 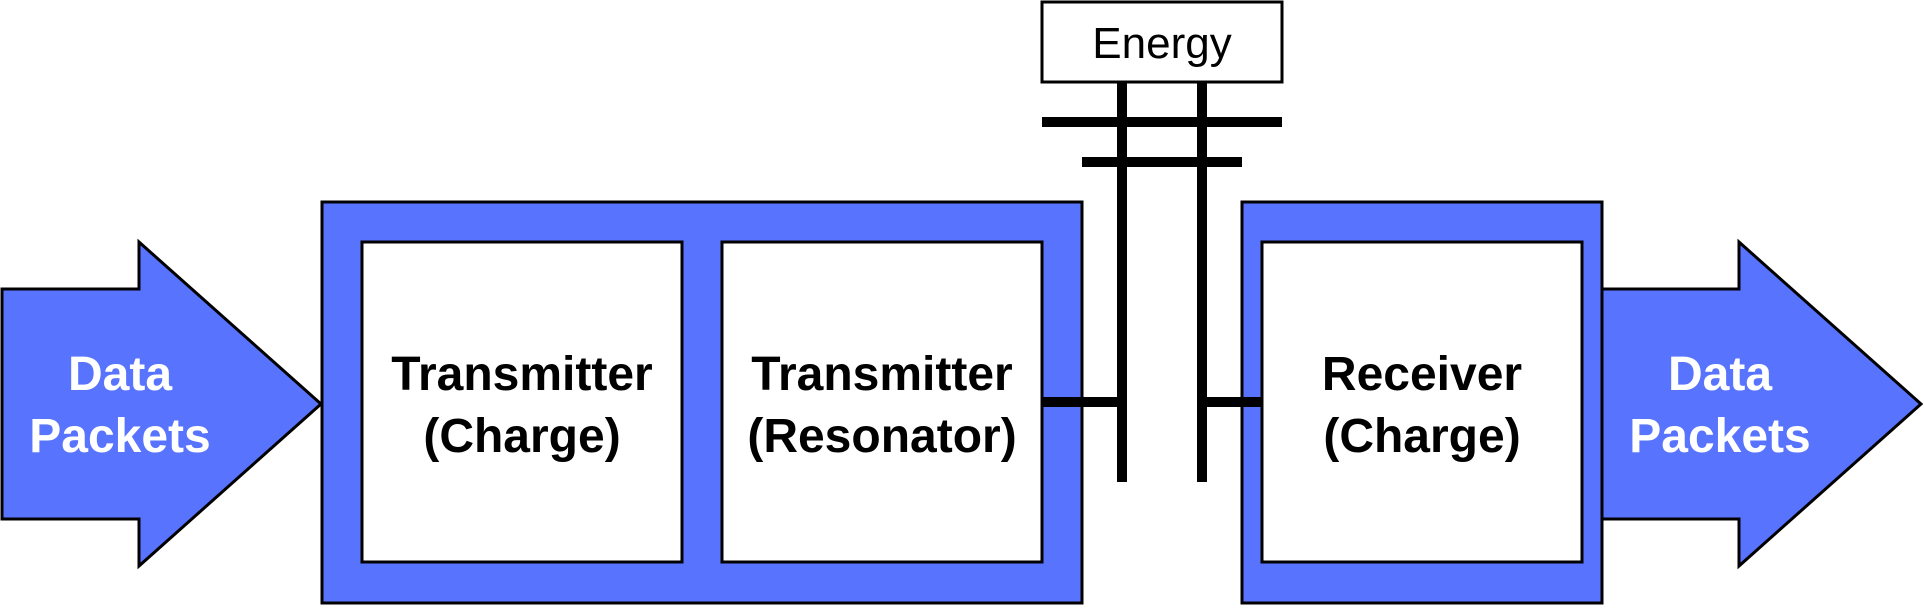 I want to click on output-arrow-shape, so click(x=1762, y=404).